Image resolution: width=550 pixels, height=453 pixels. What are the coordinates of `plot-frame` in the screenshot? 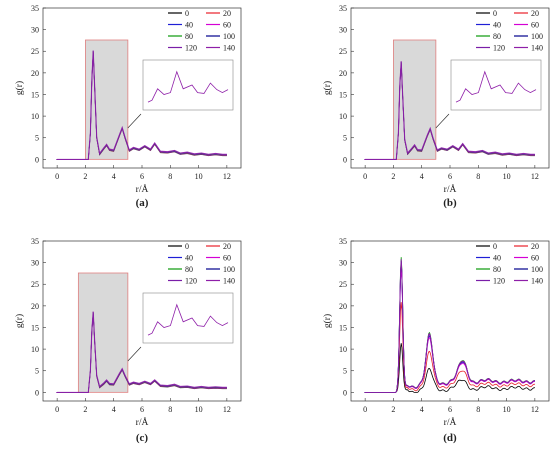 It's located at (450, 321).